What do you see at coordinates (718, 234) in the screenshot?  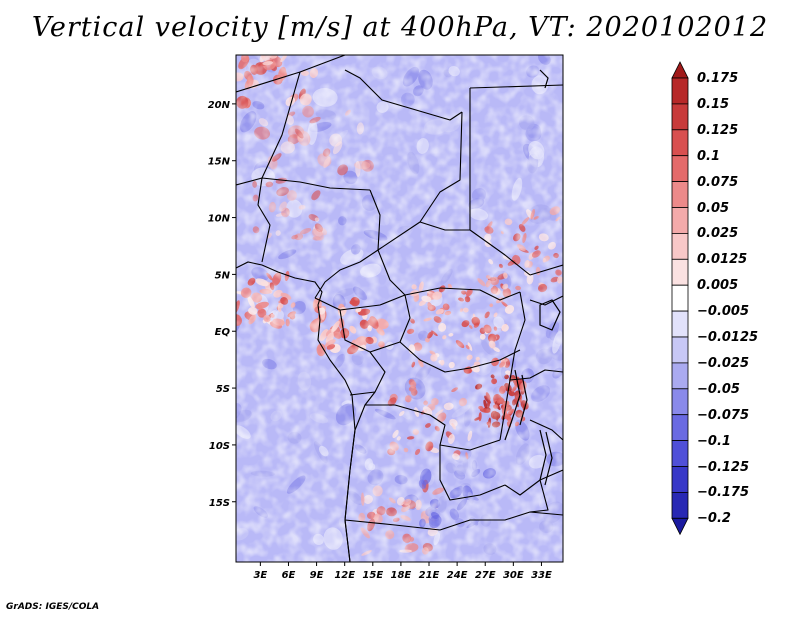 I see `colorbar-level-label: 0.025` at bounding box center [718, 234].